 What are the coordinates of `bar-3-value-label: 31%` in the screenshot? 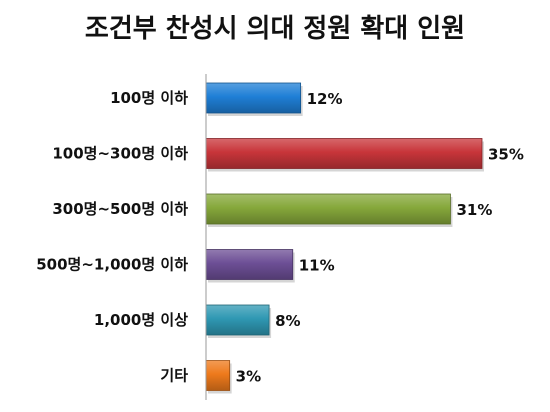 It's located at (474, 210).